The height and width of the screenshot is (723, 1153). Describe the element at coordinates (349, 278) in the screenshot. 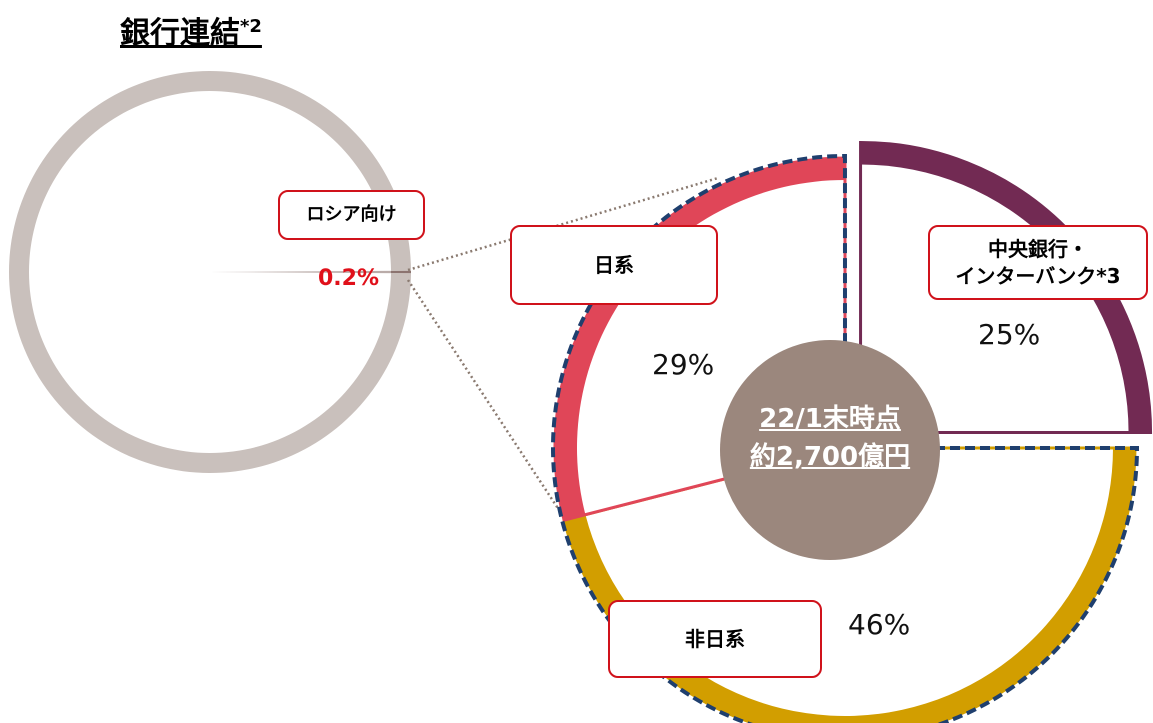

I see `value-label: 0.2%` at that location.